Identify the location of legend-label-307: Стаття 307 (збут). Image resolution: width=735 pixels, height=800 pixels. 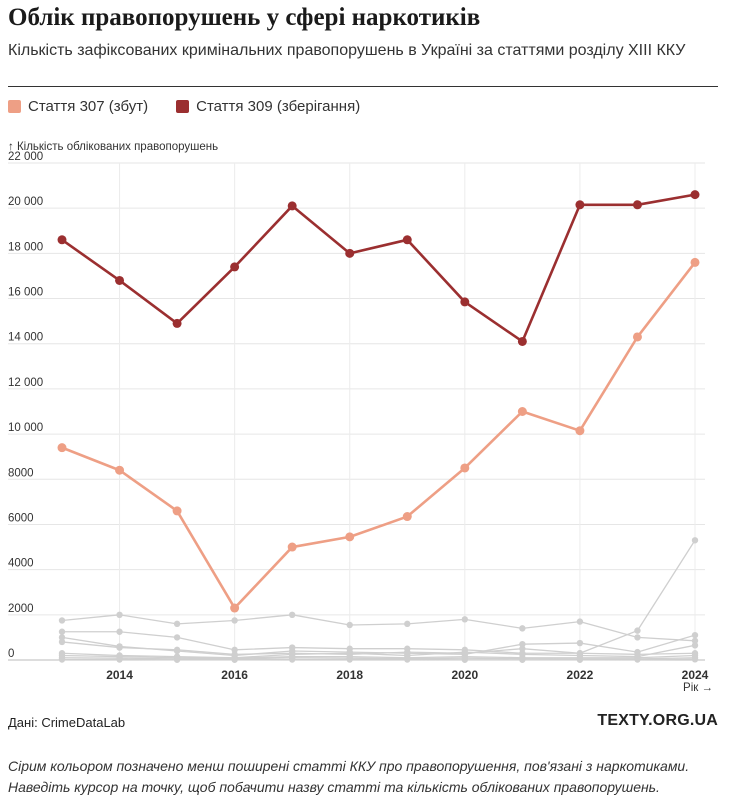
(88, 106).